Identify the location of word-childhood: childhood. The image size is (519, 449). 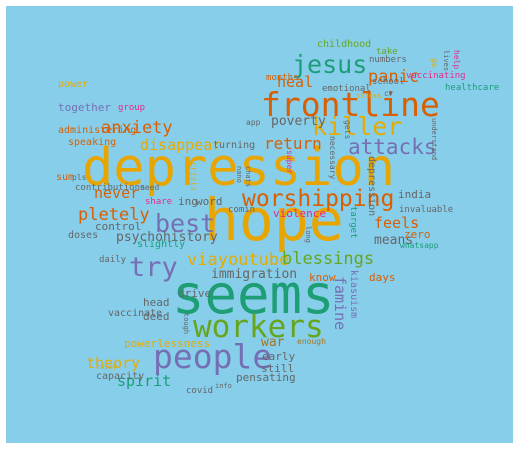
(344, 44).